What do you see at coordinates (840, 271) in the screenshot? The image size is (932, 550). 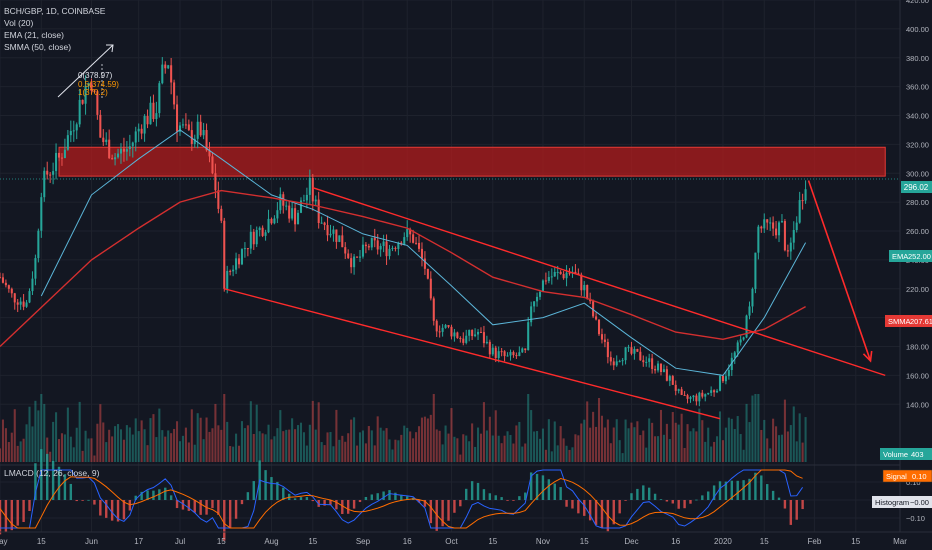 I see `projection-arrow` at bounding box center [840, 271].